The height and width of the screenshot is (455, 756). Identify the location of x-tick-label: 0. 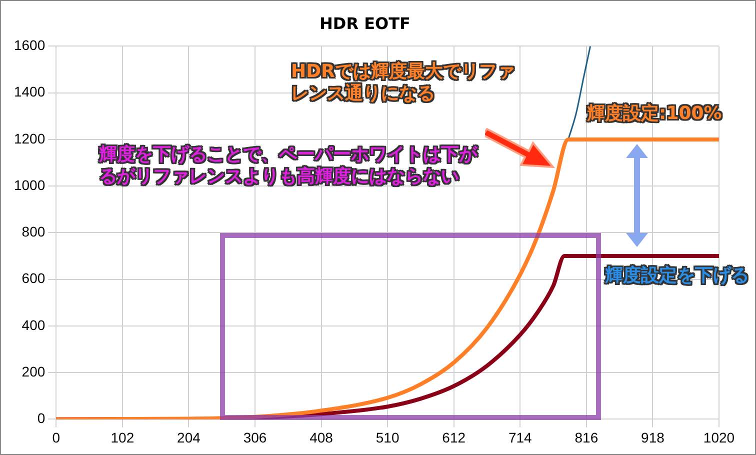
(56, 437).